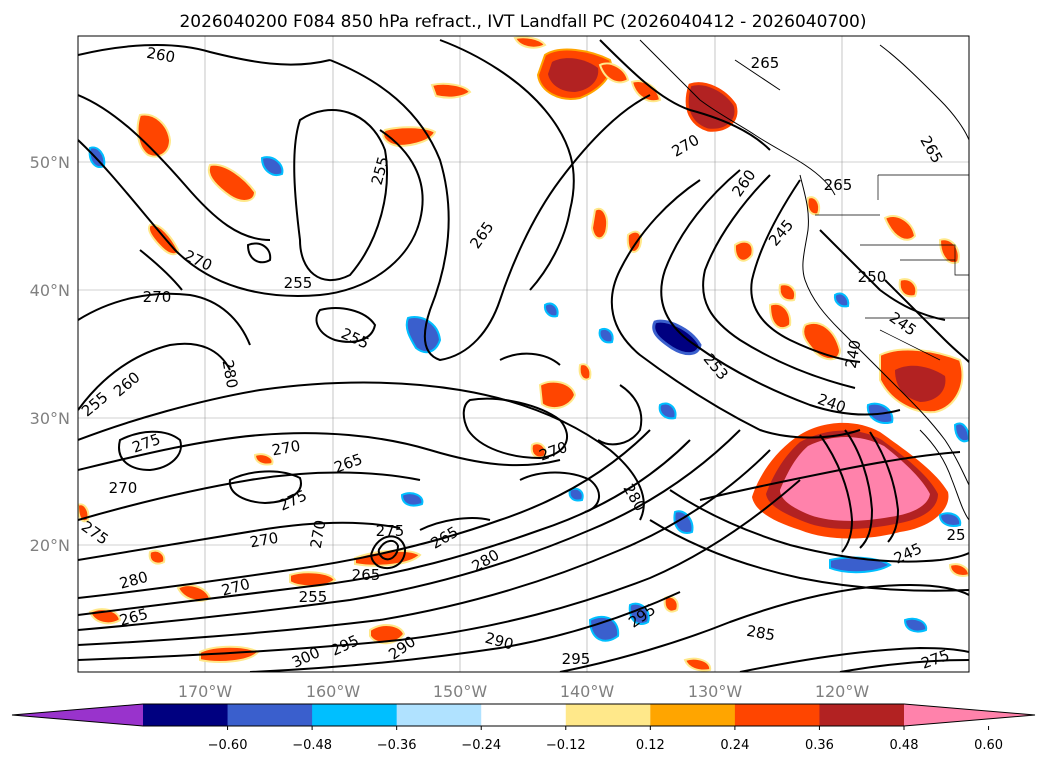 The width and height of the screenshot is (1047, 765). What do you see at coordinates (228, 745) in the screenshot?
I see `colorbar-tick-label: −0.60` at bounding box center [228, 745].